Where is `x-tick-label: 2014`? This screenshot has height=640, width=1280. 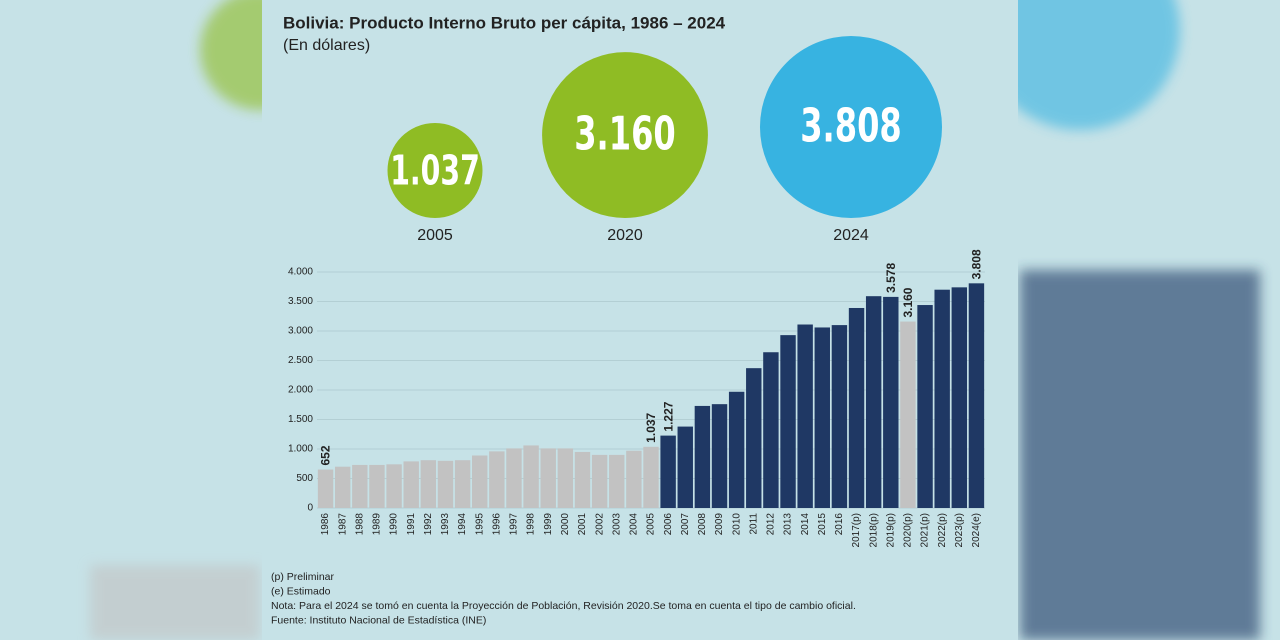
x-tick-label: 2014 is located at coordinates (805, 524).